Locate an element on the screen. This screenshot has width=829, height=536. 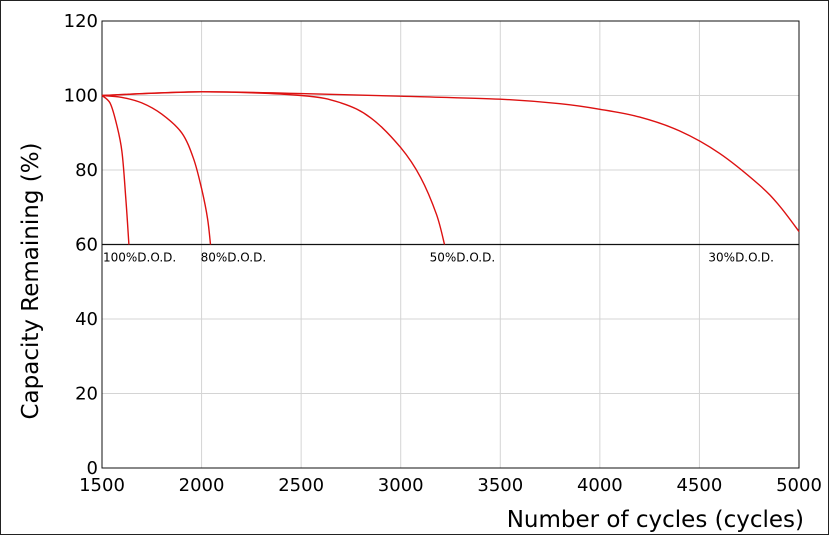
x-axis-title: Number of cycles (cycles) is located at coordinates (655, 520).